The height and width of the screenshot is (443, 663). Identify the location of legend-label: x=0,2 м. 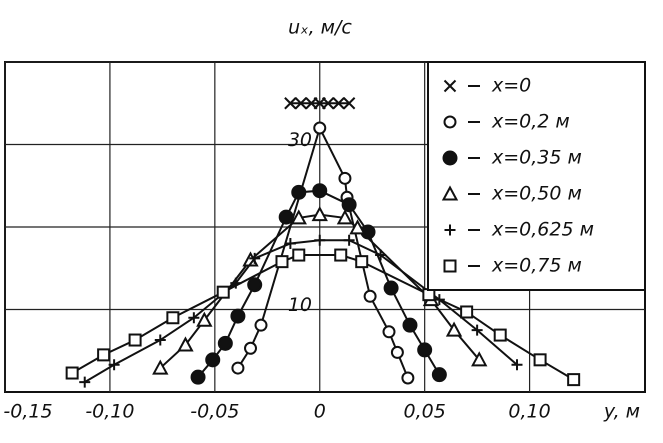
(530, 122).